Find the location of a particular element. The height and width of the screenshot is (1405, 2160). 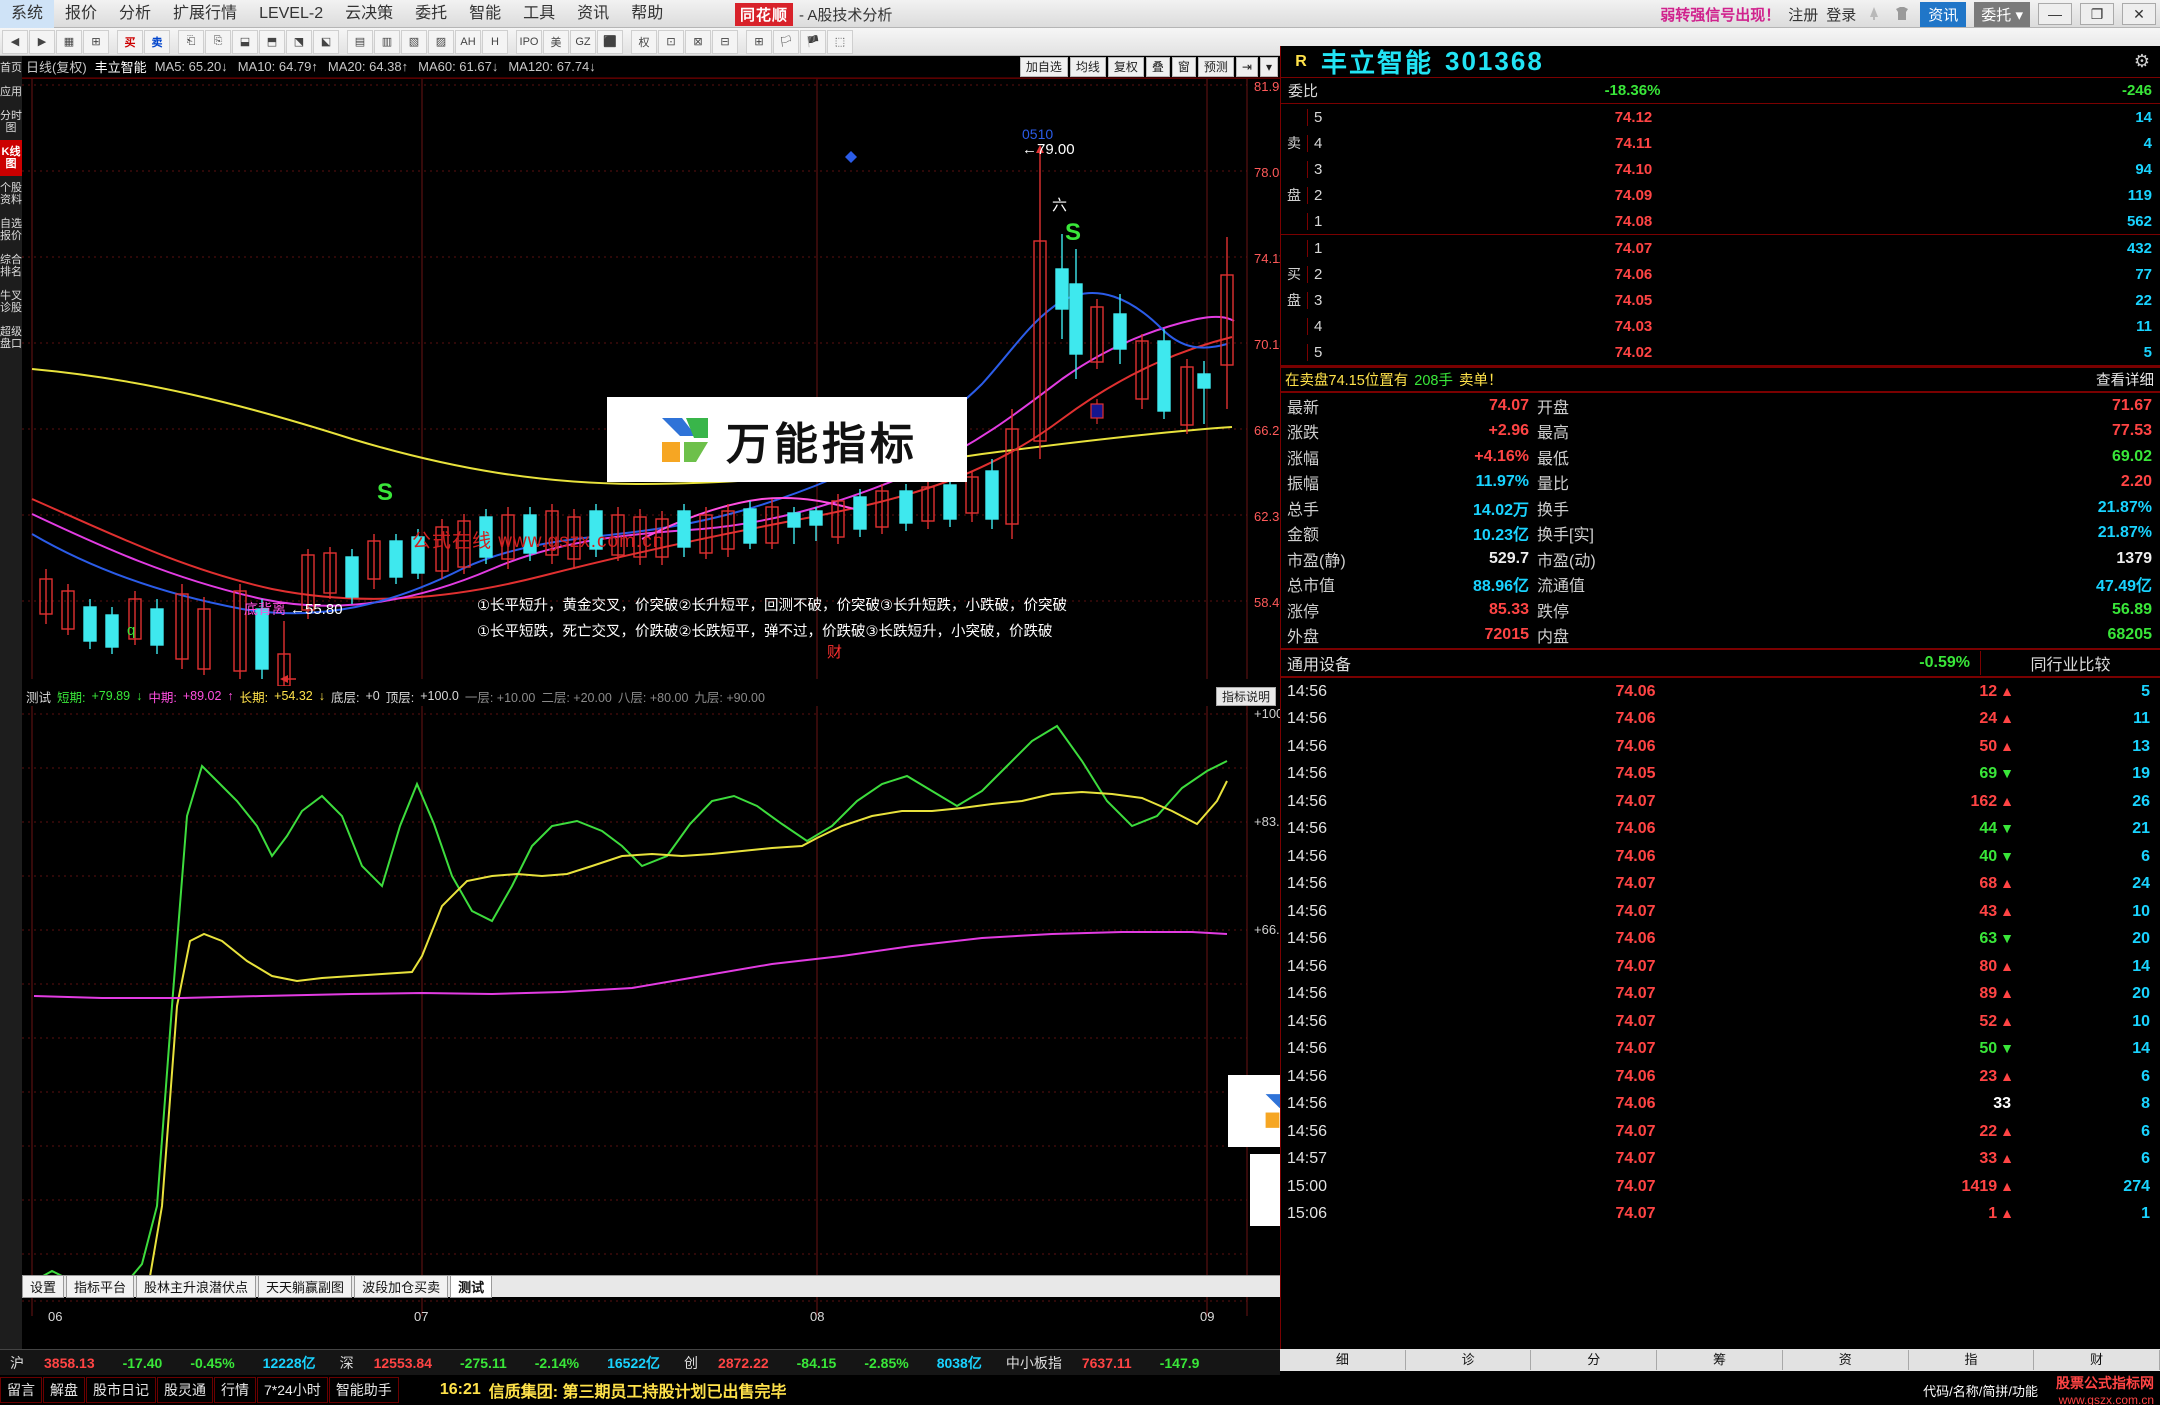

toolbar-button-15: ▨ is located at coordinates (441, 41).